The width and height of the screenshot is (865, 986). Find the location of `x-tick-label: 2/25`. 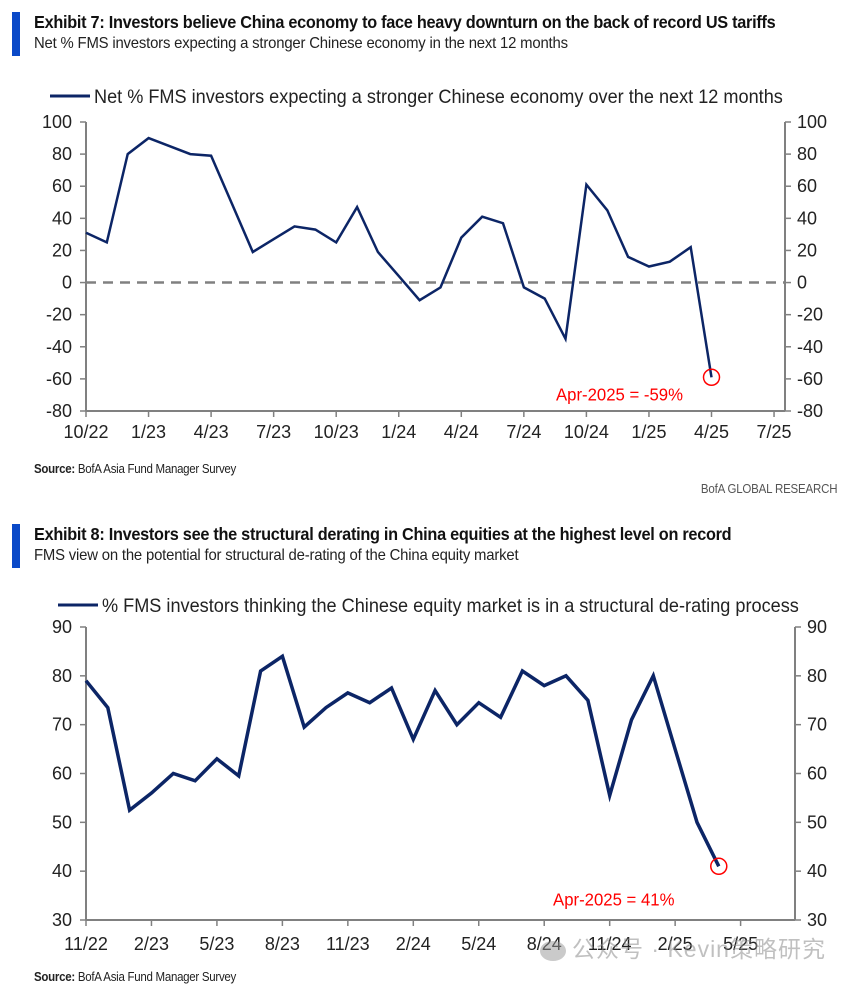

x-tick-label: 2/25 is located at coordinates (675, 944).